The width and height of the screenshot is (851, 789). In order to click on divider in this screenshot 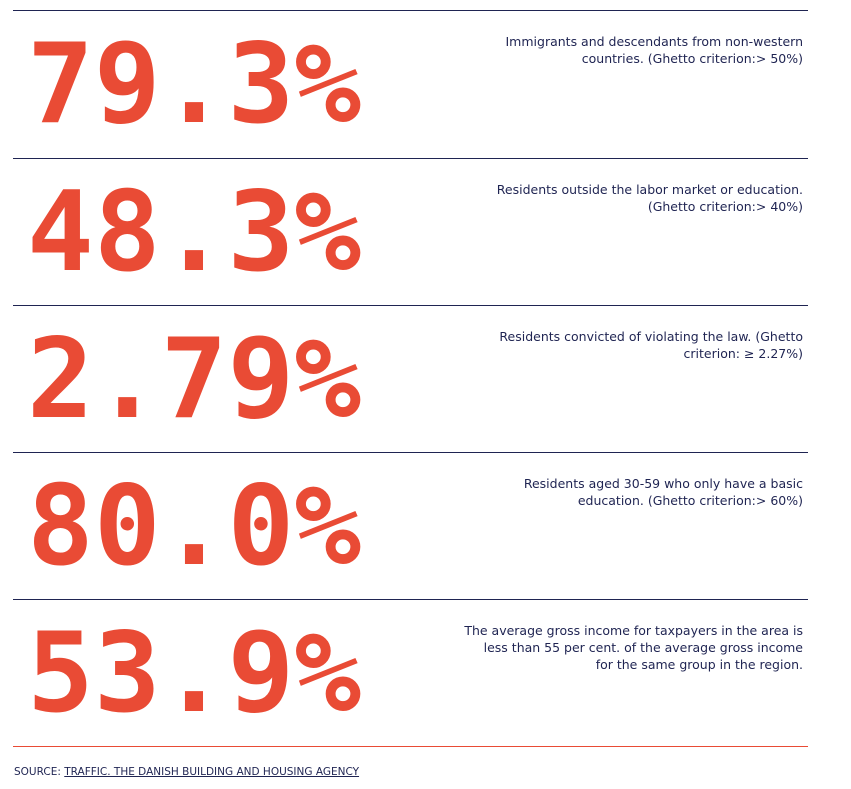, I will do `click(410, 746)`.